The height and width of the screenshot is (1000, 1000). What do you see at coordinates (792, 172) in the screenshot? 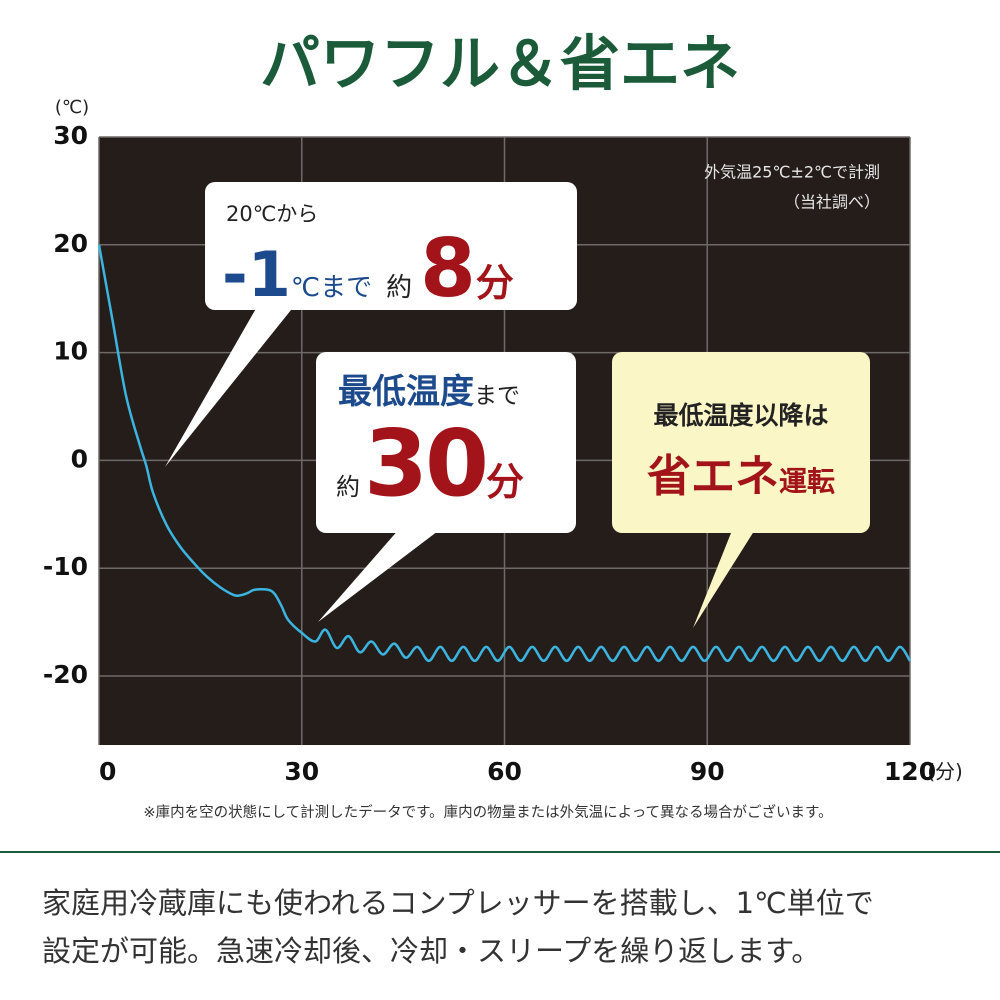
I see `note: 外気温25℃±2℃で計測` at bounding box center [792, 172].